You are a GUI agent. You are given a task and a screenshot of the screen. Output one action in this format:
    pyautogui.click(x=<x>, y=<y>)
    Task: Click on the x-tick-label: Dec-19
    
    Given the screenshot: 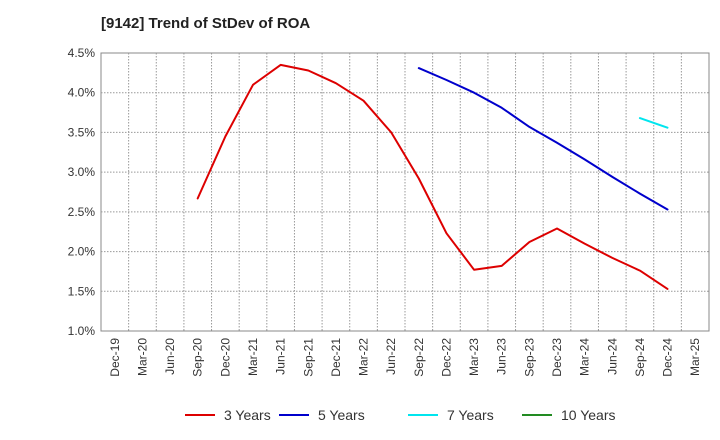 What is the action you would take?
    pyautogui.click(x=115, y=357)
    